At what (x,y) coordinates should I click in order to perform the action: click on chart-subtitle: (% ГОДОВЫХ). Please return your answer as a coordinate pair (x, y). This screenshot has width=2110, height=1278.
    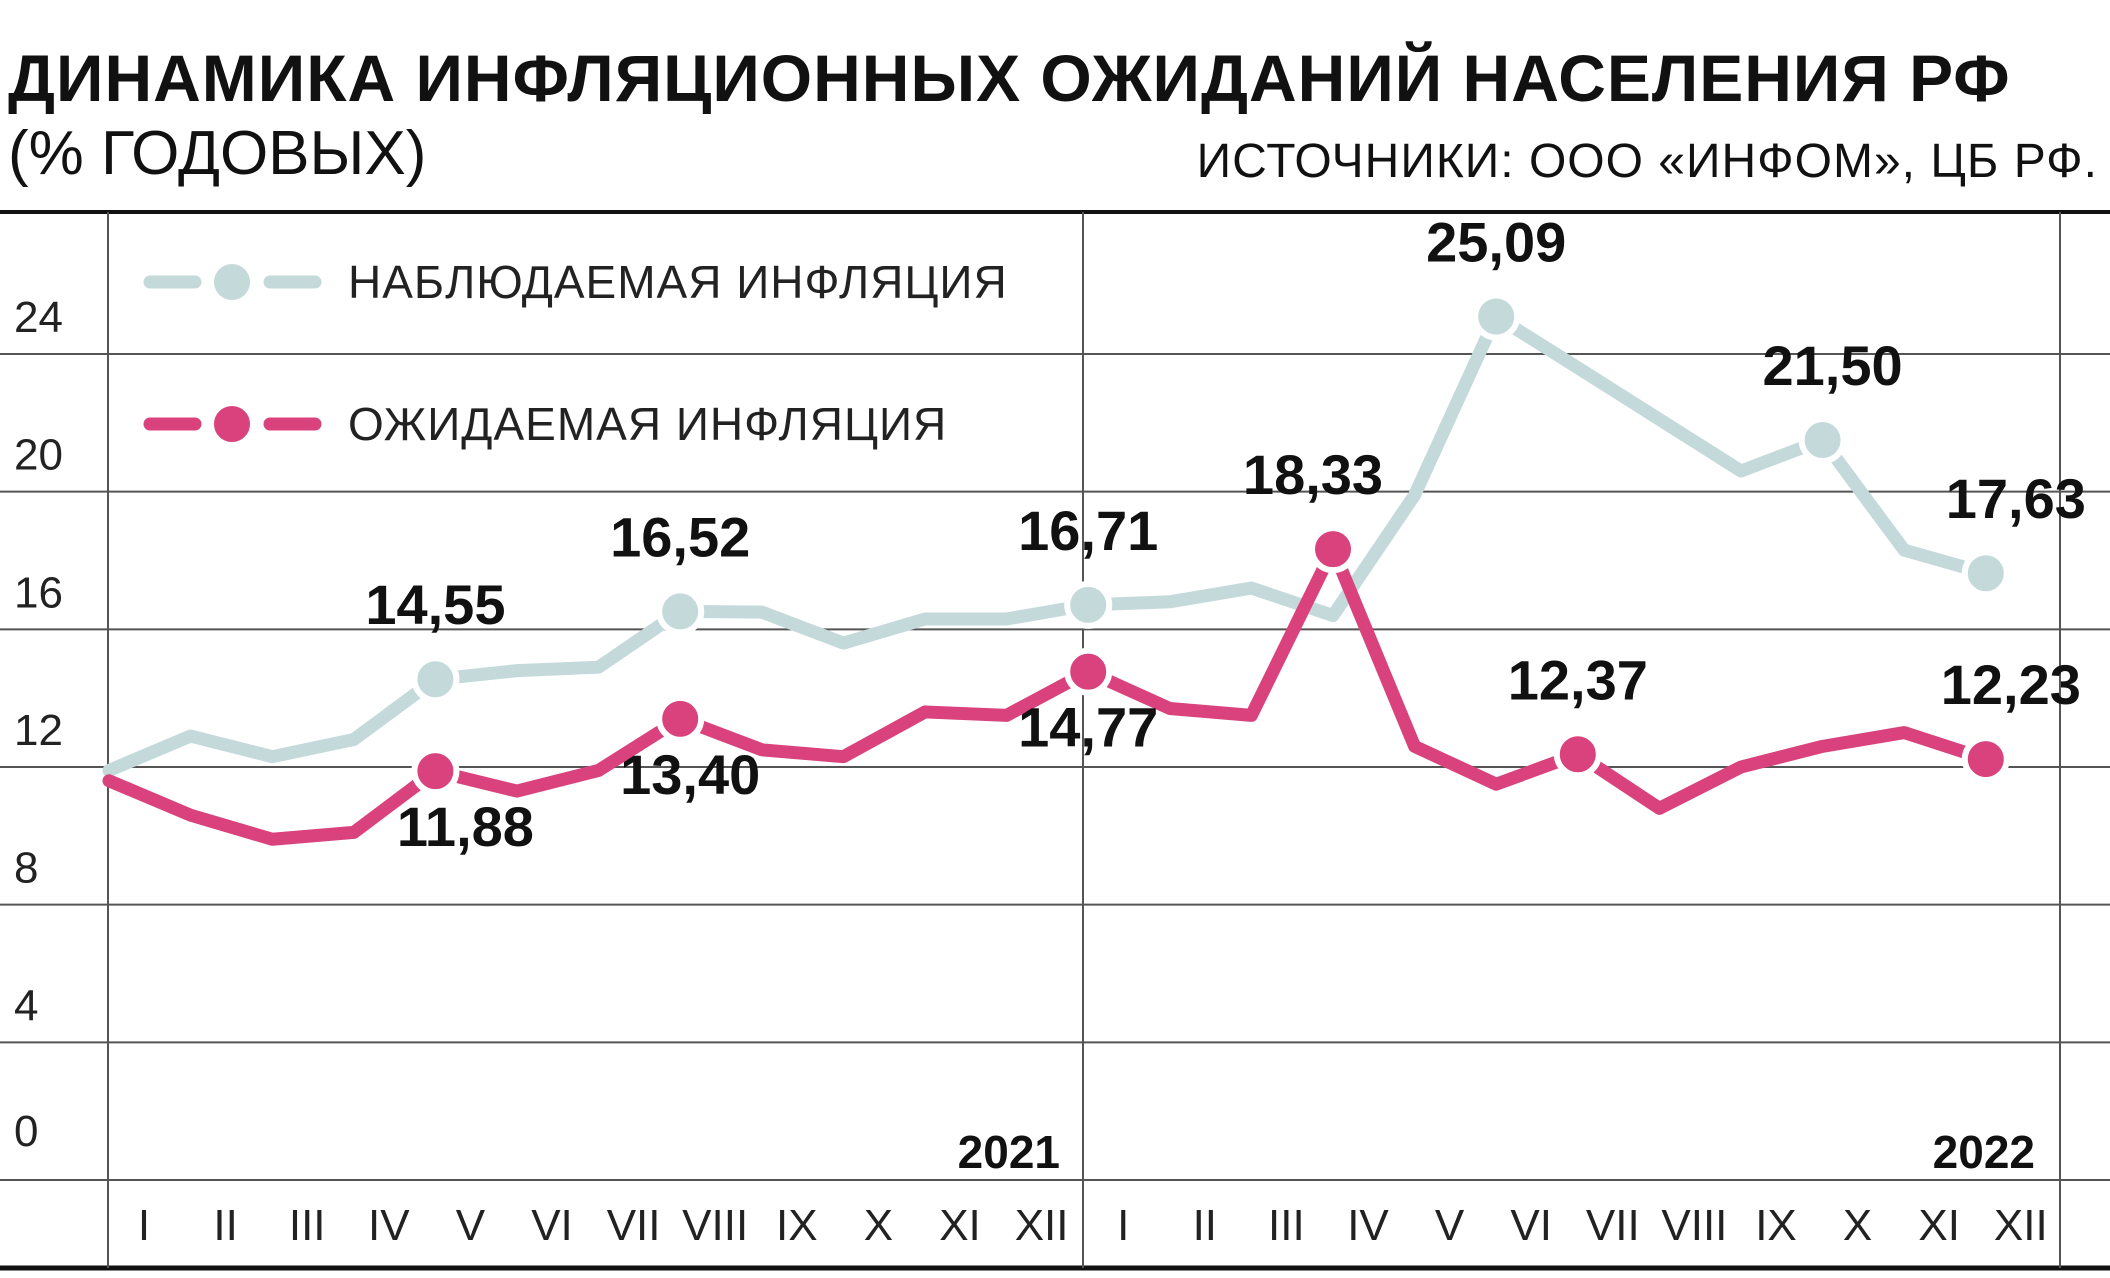
    Looking at the image, I should click on (217, 153).